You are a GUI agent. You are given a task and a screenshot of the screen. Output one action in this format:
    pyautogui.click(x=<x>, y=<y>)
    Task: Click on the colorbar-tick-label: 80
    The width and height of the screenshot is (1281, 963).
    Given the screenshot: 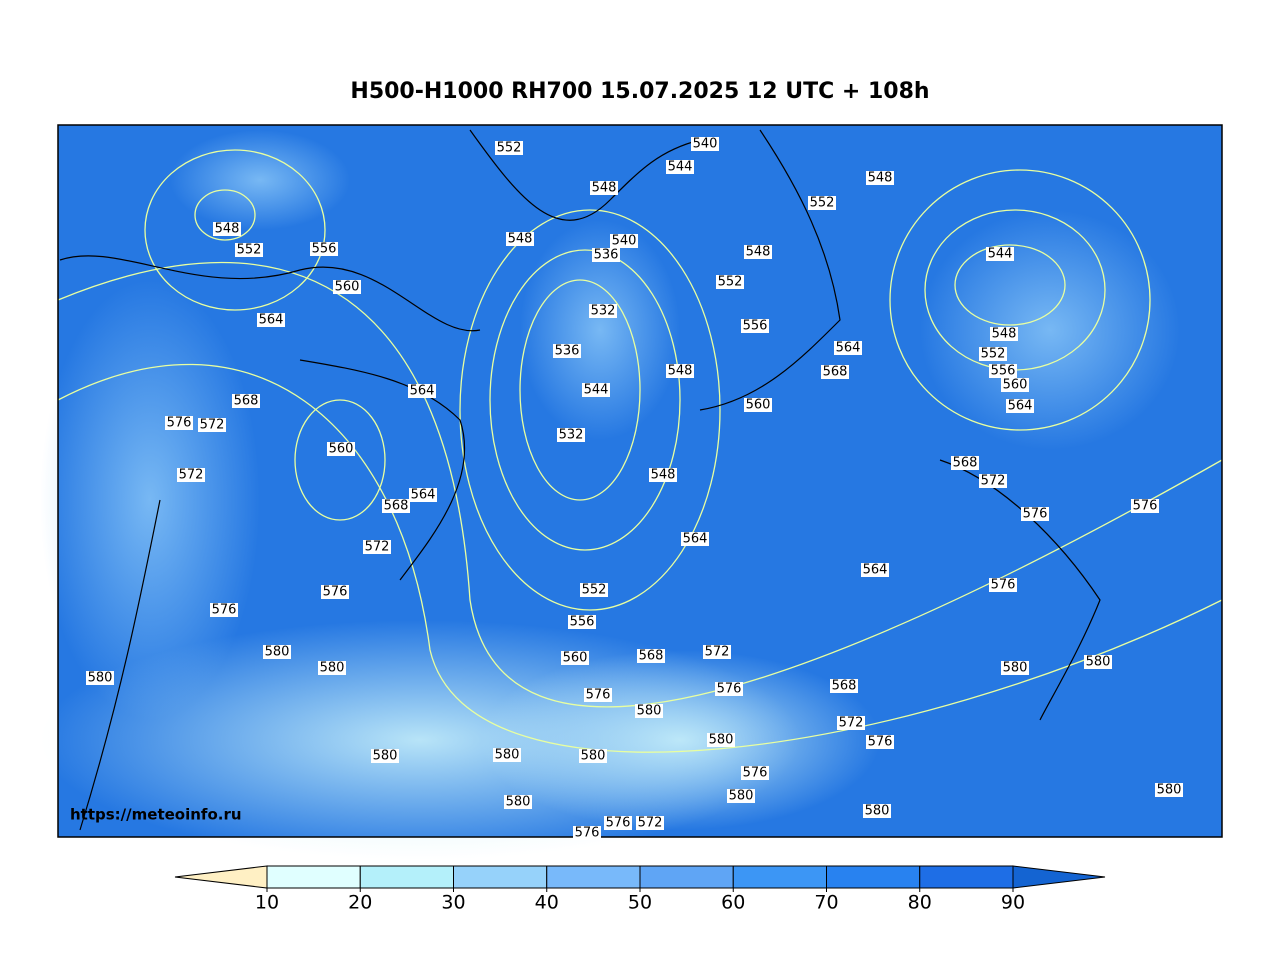 What is the action you would take?
    pyautogui.click(x=920, y=903)
    